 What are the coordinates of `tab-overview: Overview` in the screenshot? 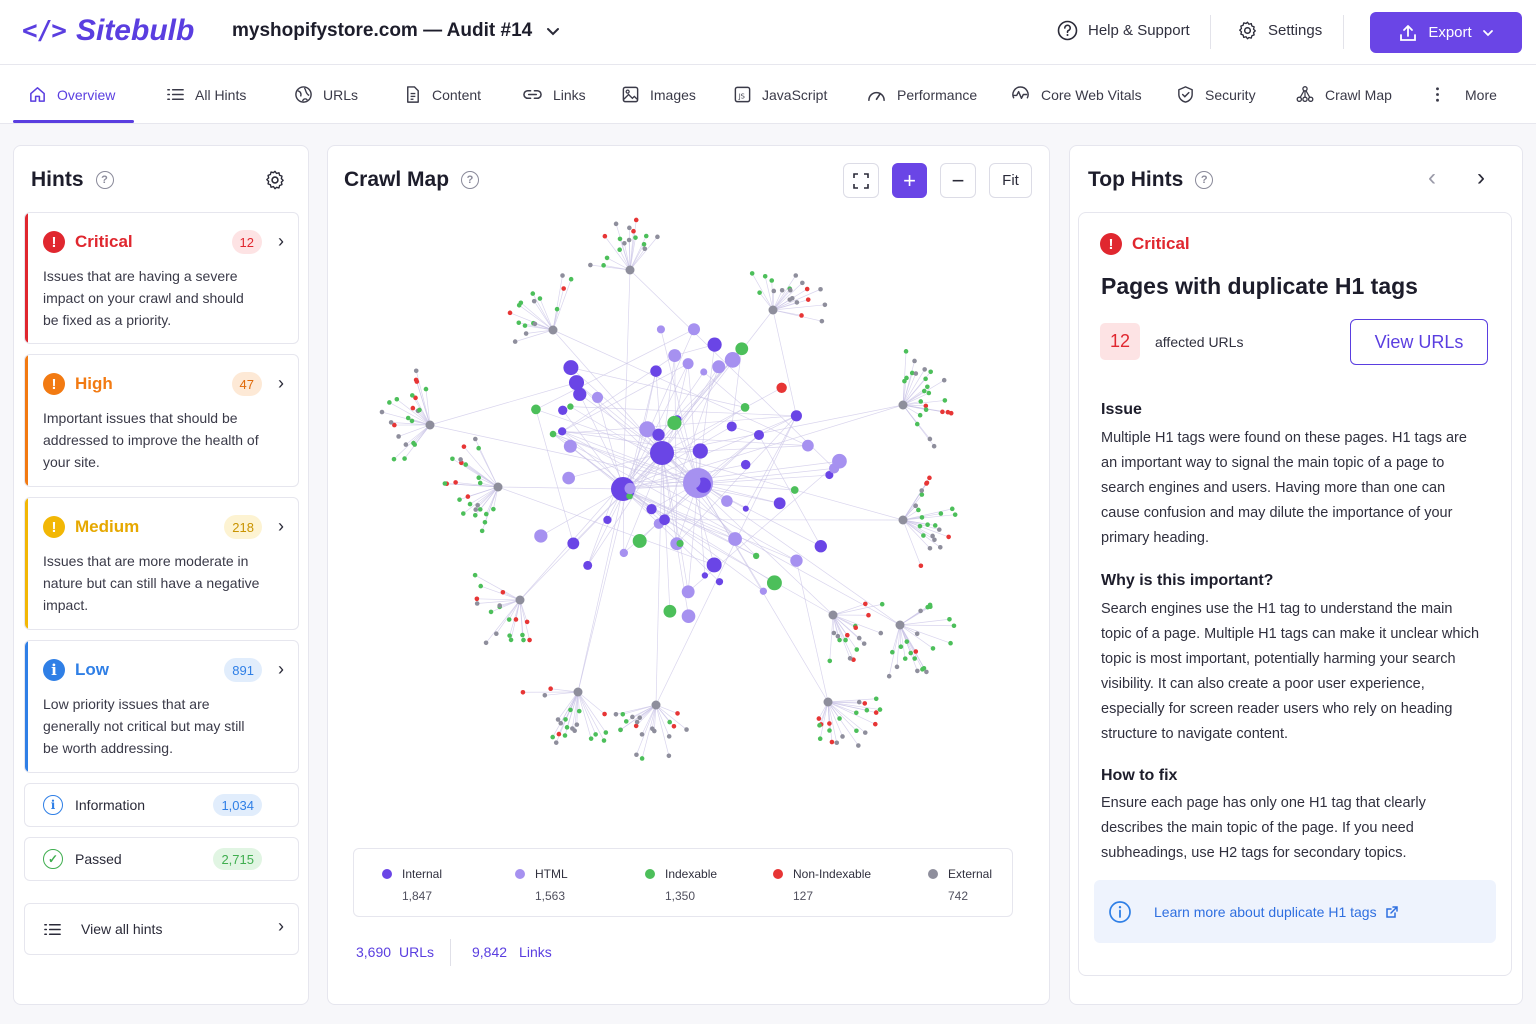 It's located at (71, 94).